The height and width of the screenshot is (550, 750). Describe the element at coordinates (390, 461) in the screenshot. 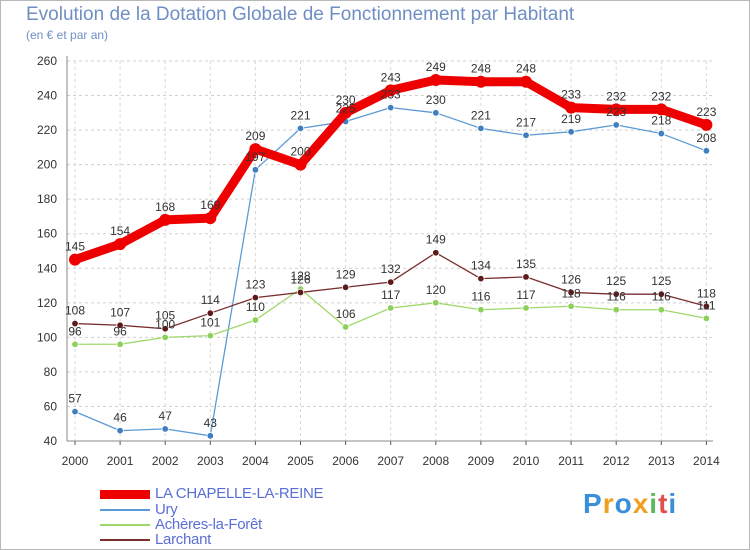

I see `x-tick-label: 2007` at that location.